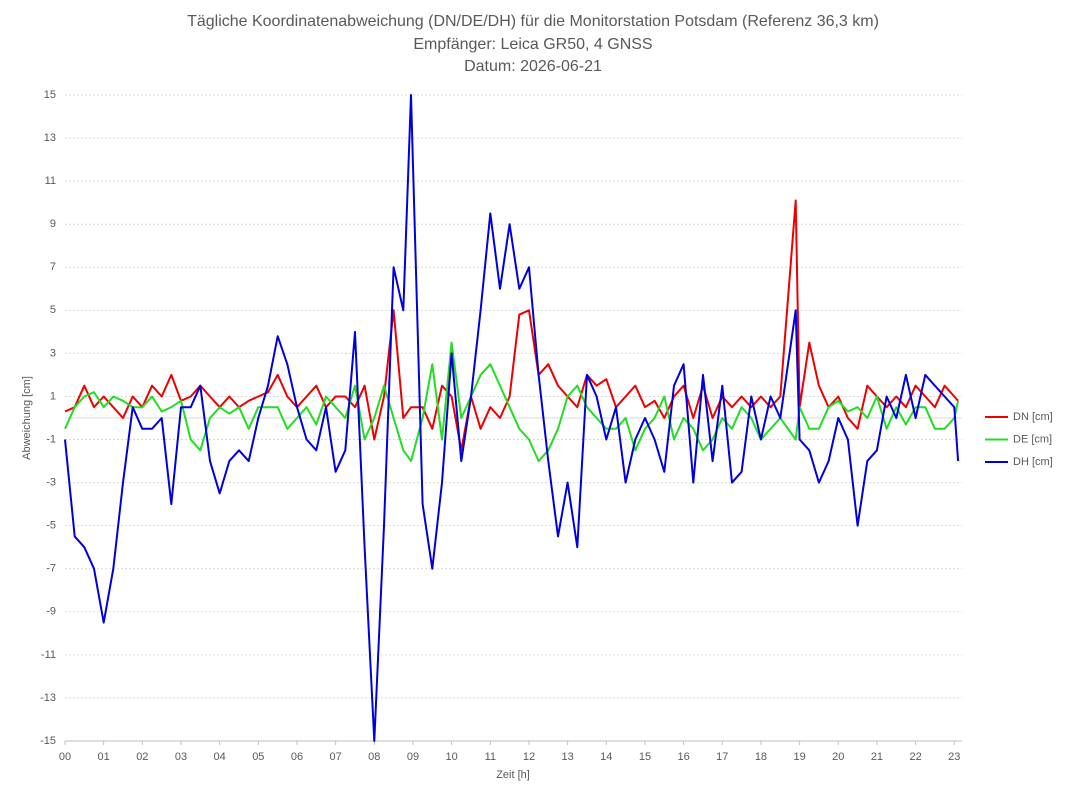 Image resolution: width=1068 pixels, height=801 pixels. What do you see at coordinates (838, 757) in the screenshot?
I see `x-tick-label: 20` at bounding box center [838, 757].